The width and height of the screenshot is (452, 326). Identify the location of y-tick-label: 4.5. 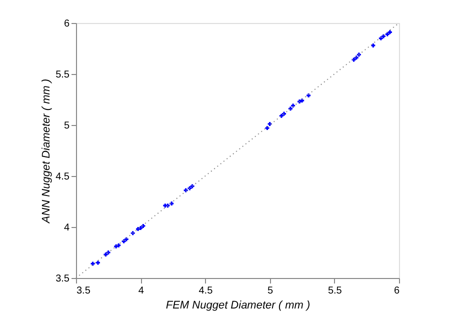
(63, 177).